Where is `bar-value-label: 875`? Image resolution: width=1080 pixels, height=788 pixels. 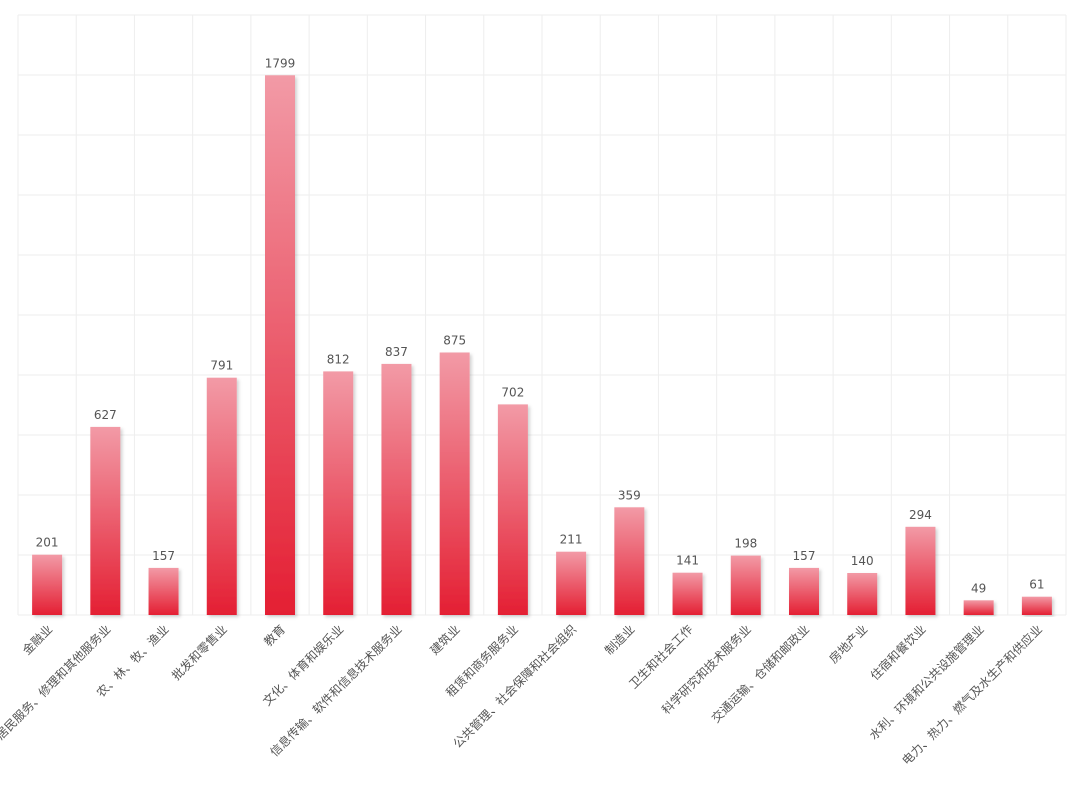 bar-value-label: 875 is located at coordinates (454, 341).